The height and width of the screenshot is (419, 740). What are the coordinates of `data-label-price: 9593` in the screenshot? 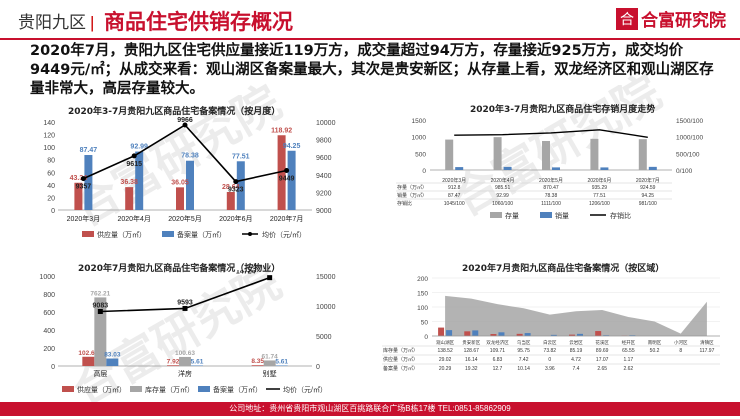 It's located at (185, 302).